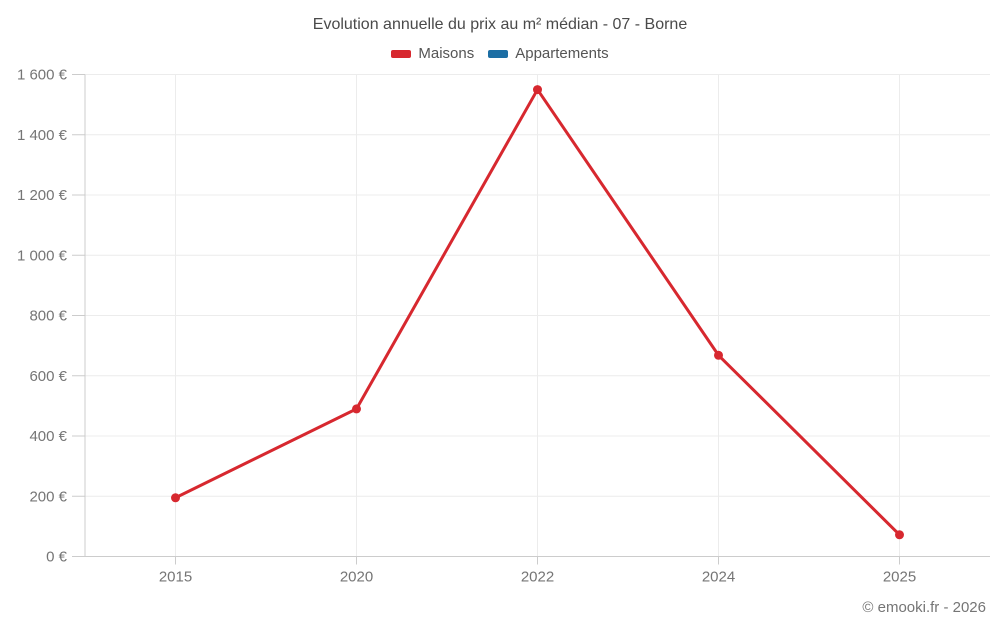 This screenshot has height=625, width=1000. Describe the element at coordinates (42, 195) in the screenshot. I see `y-tick-label: 1 200 €` at that location.